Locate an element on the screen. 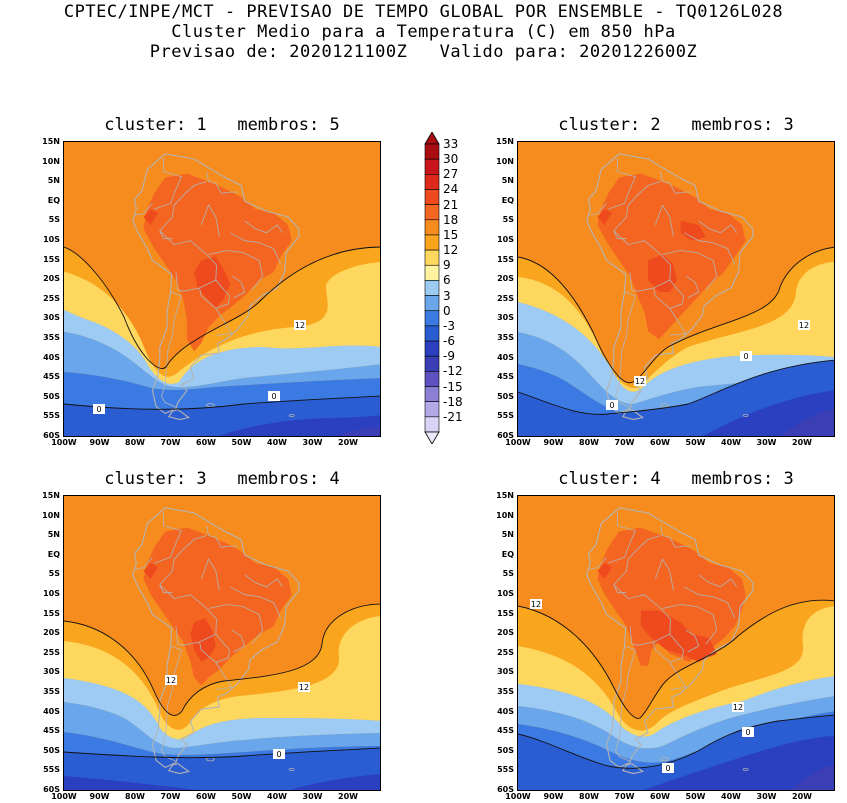 The width and height of the screenshot is (847, 803). lon-tick-label: 30W is located at coordinates (766, 796).